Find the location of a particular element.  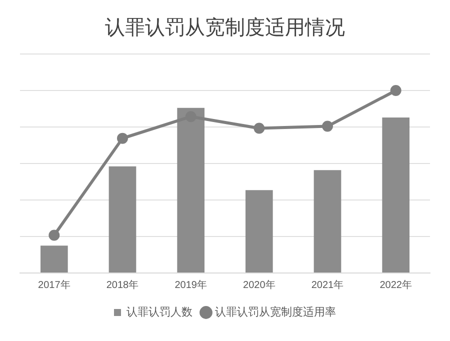

legend-label: 认罪认罚人数 is located at coordinates (159, 311).